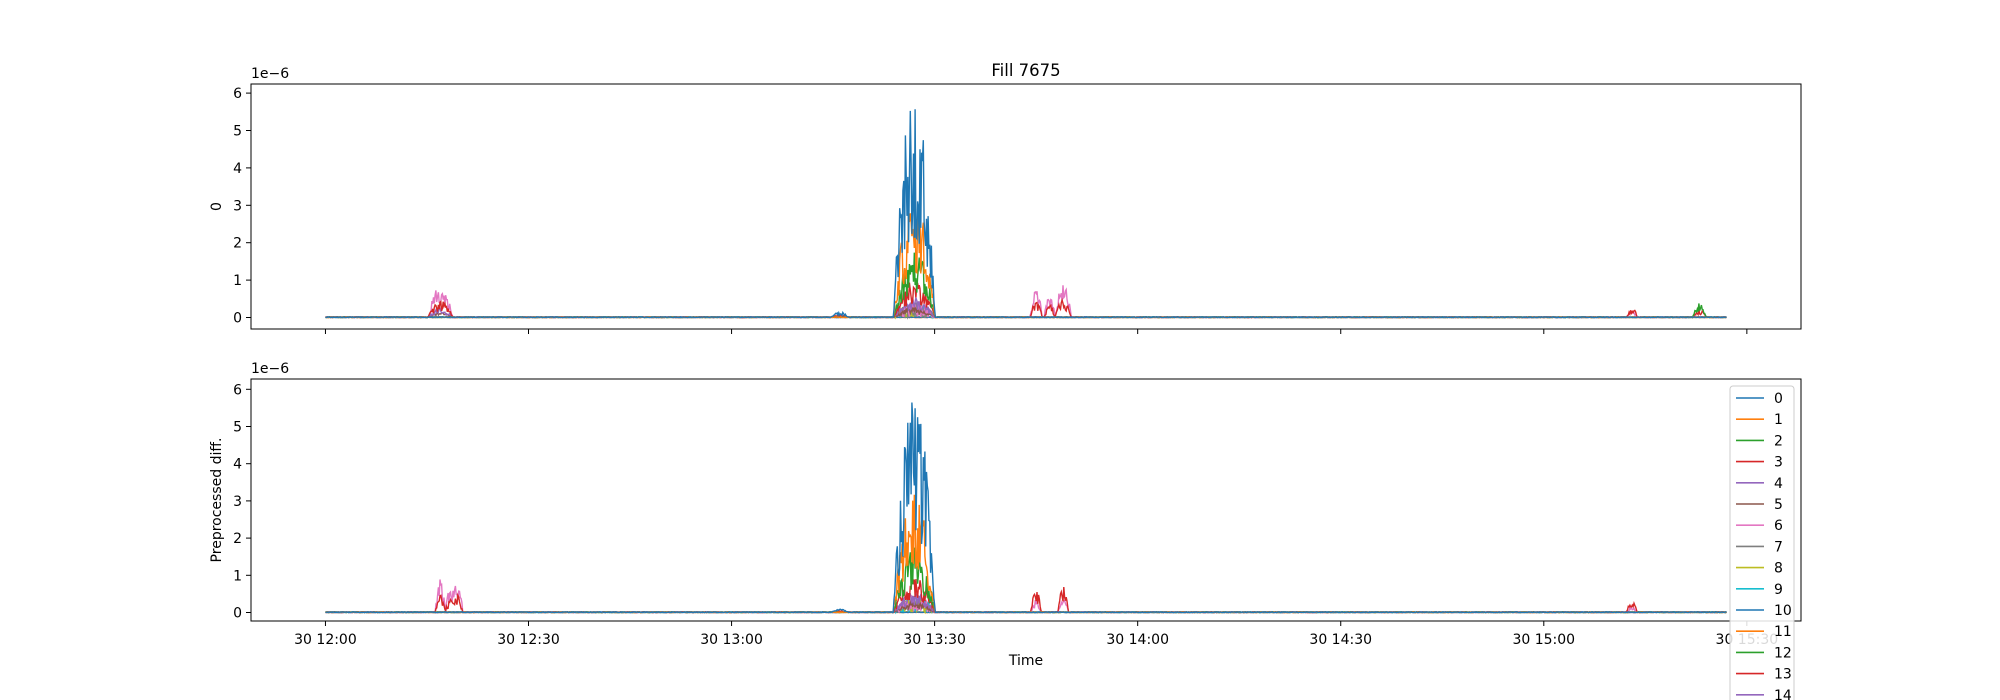 This screenshot has height=700, width=2000. Describe the element at coordinates (1783, 694) in the screenshot. I see `legend-label-14: 14` at that location.